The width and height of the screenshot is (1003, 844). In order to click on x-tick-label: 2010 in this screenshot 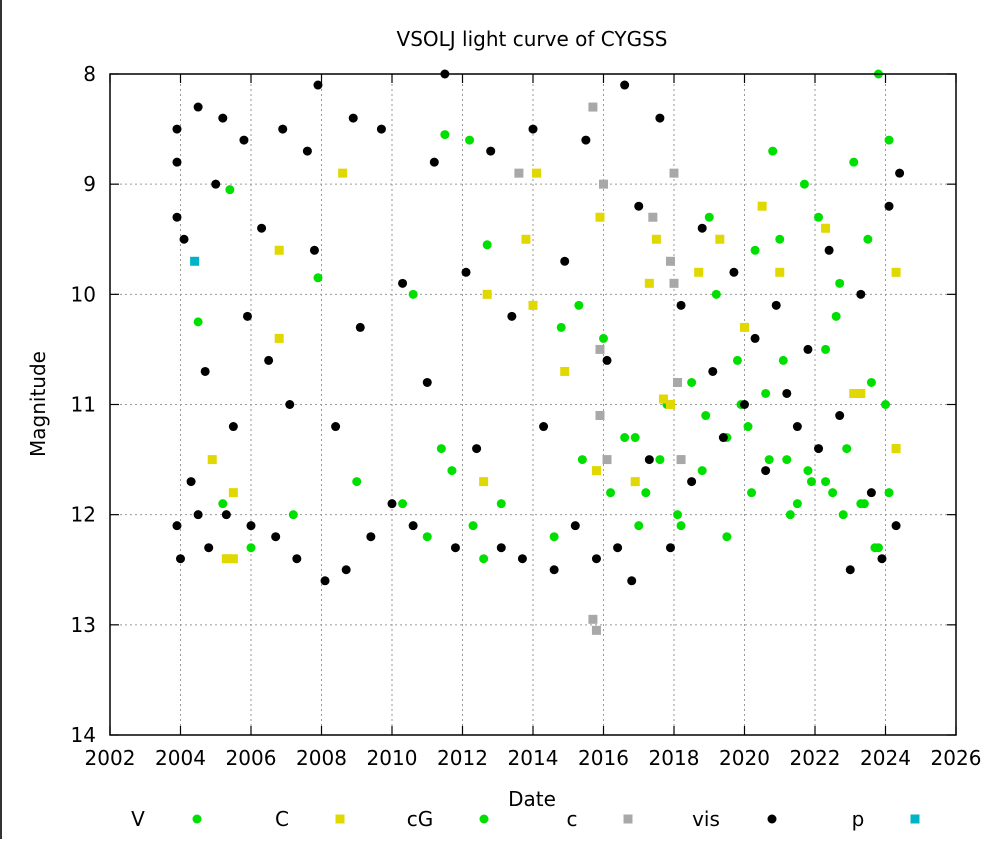, I will do `click(392, 758)`.